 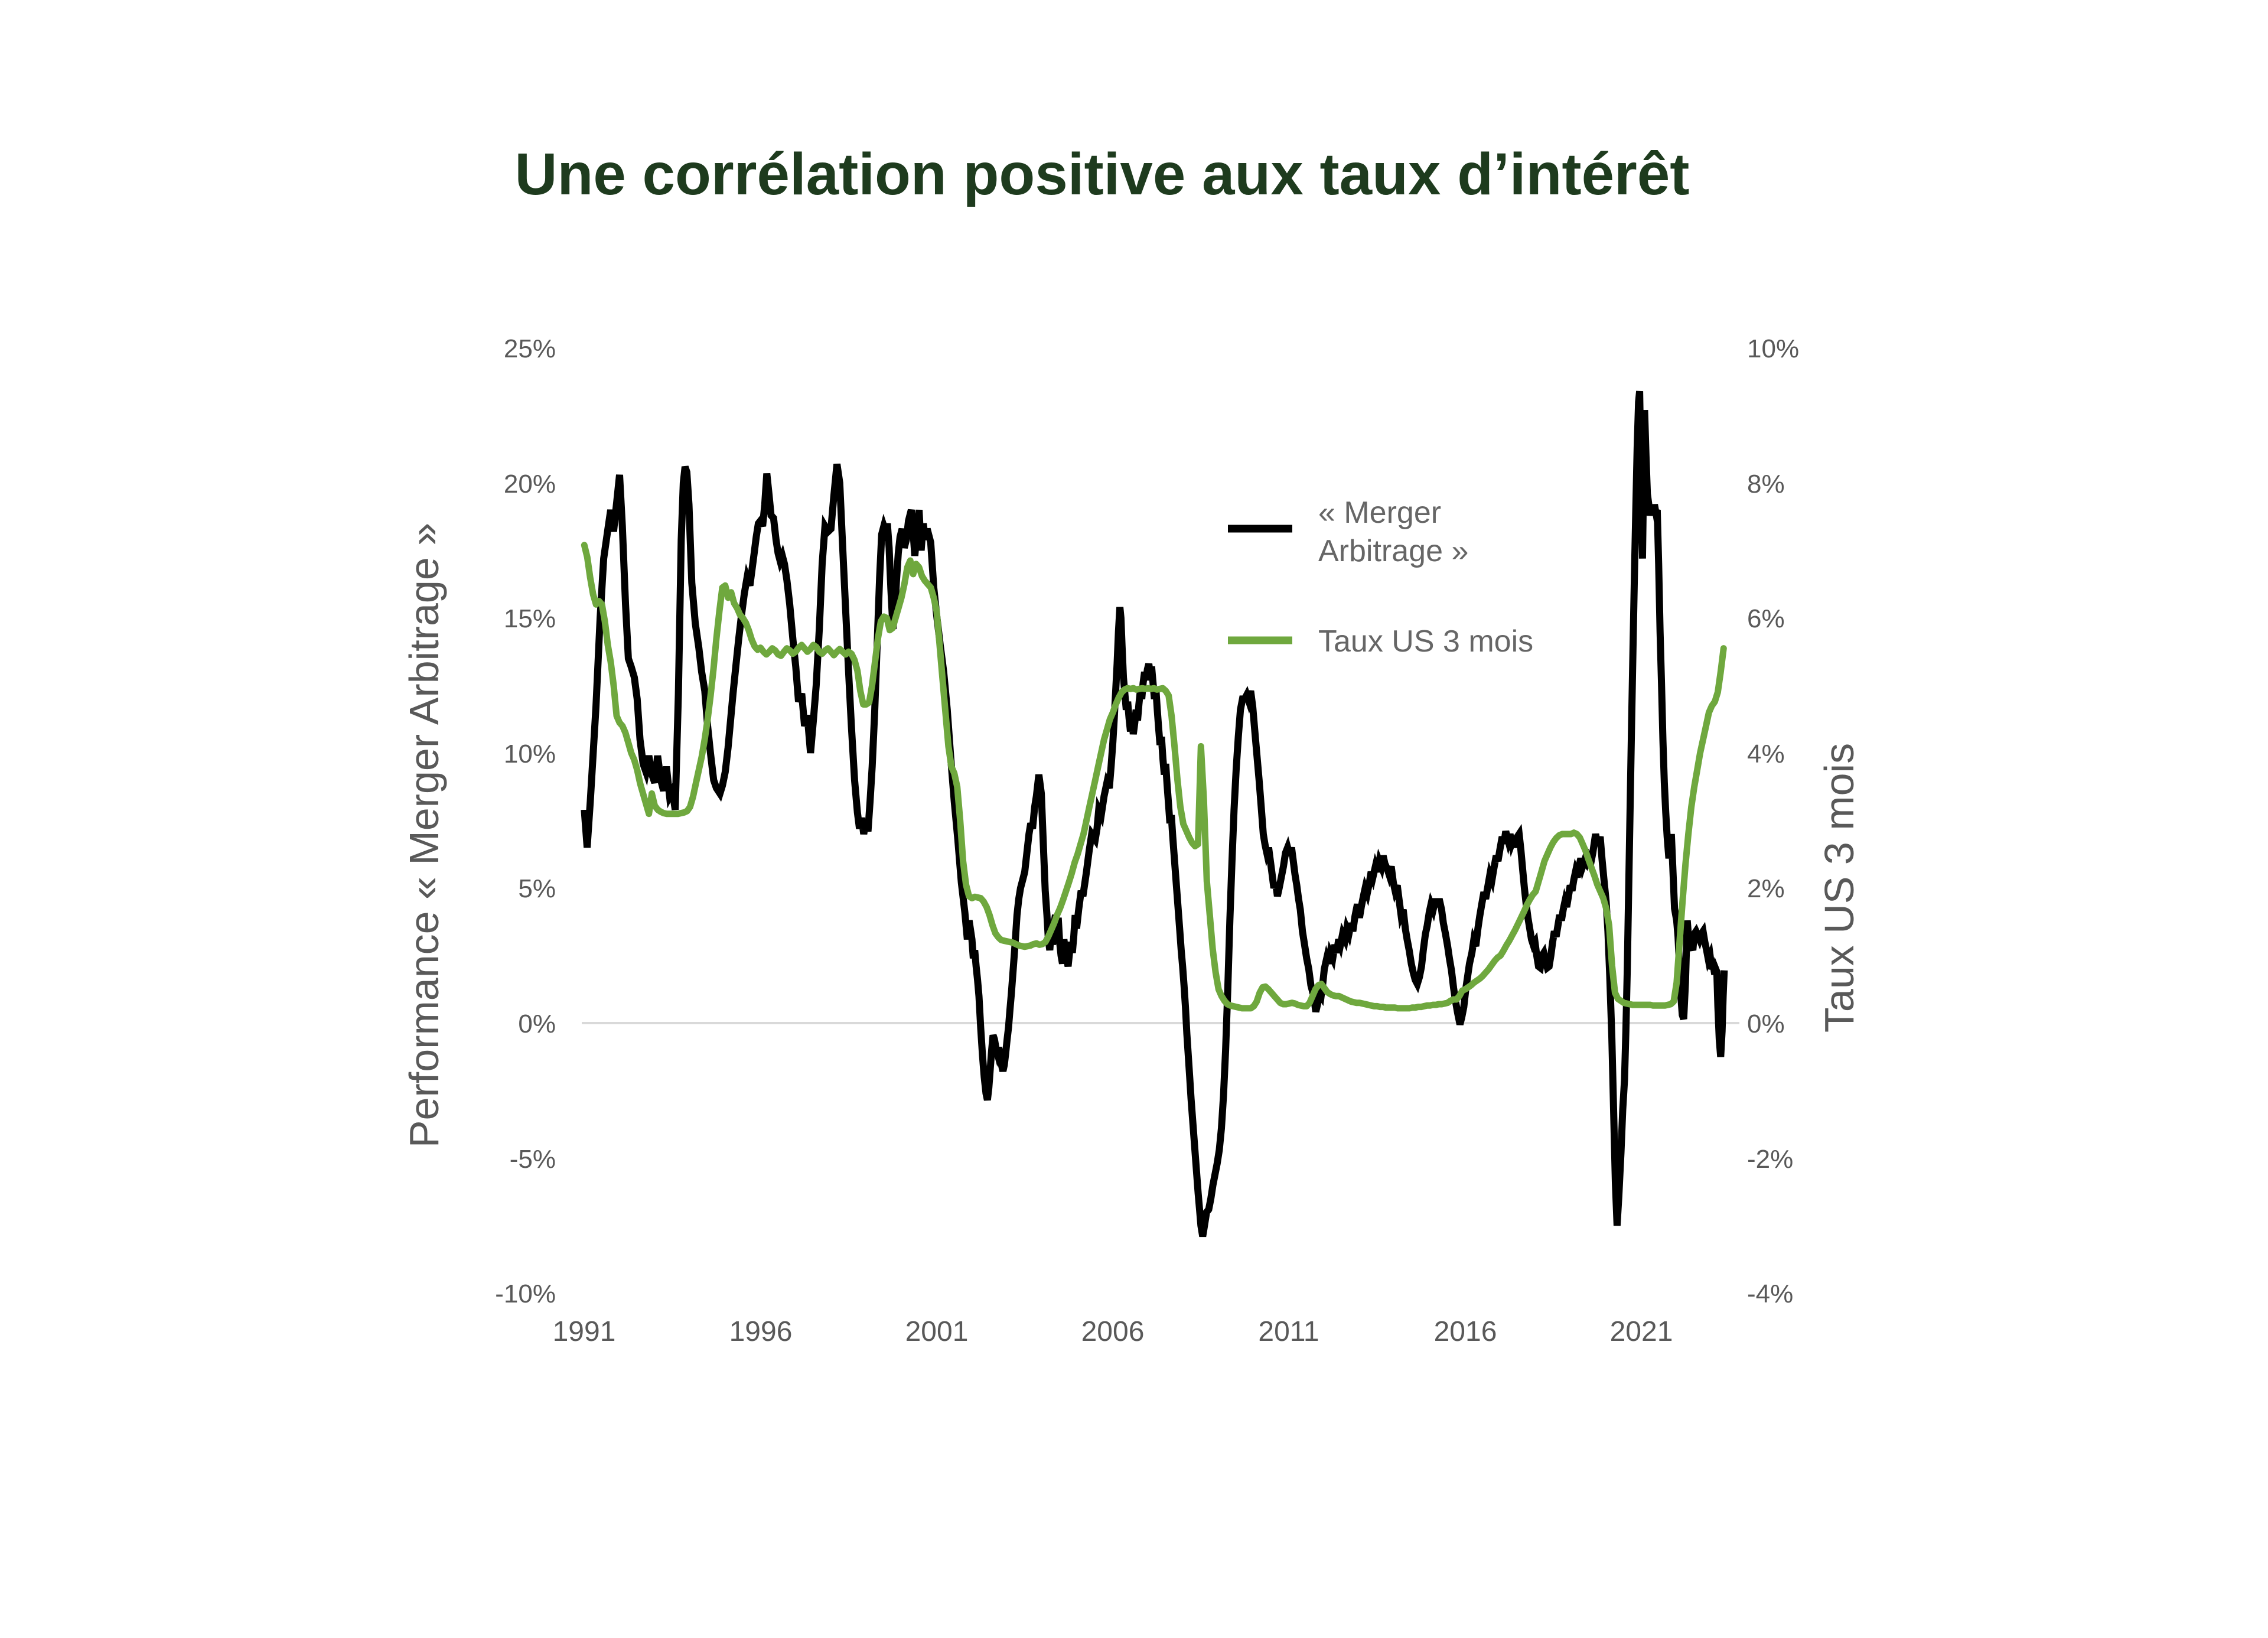 What do you see at coordinates (1465, 1331) in the screenshot?
I see `svg-text: 2016` at bounding box center [1465, 1331].